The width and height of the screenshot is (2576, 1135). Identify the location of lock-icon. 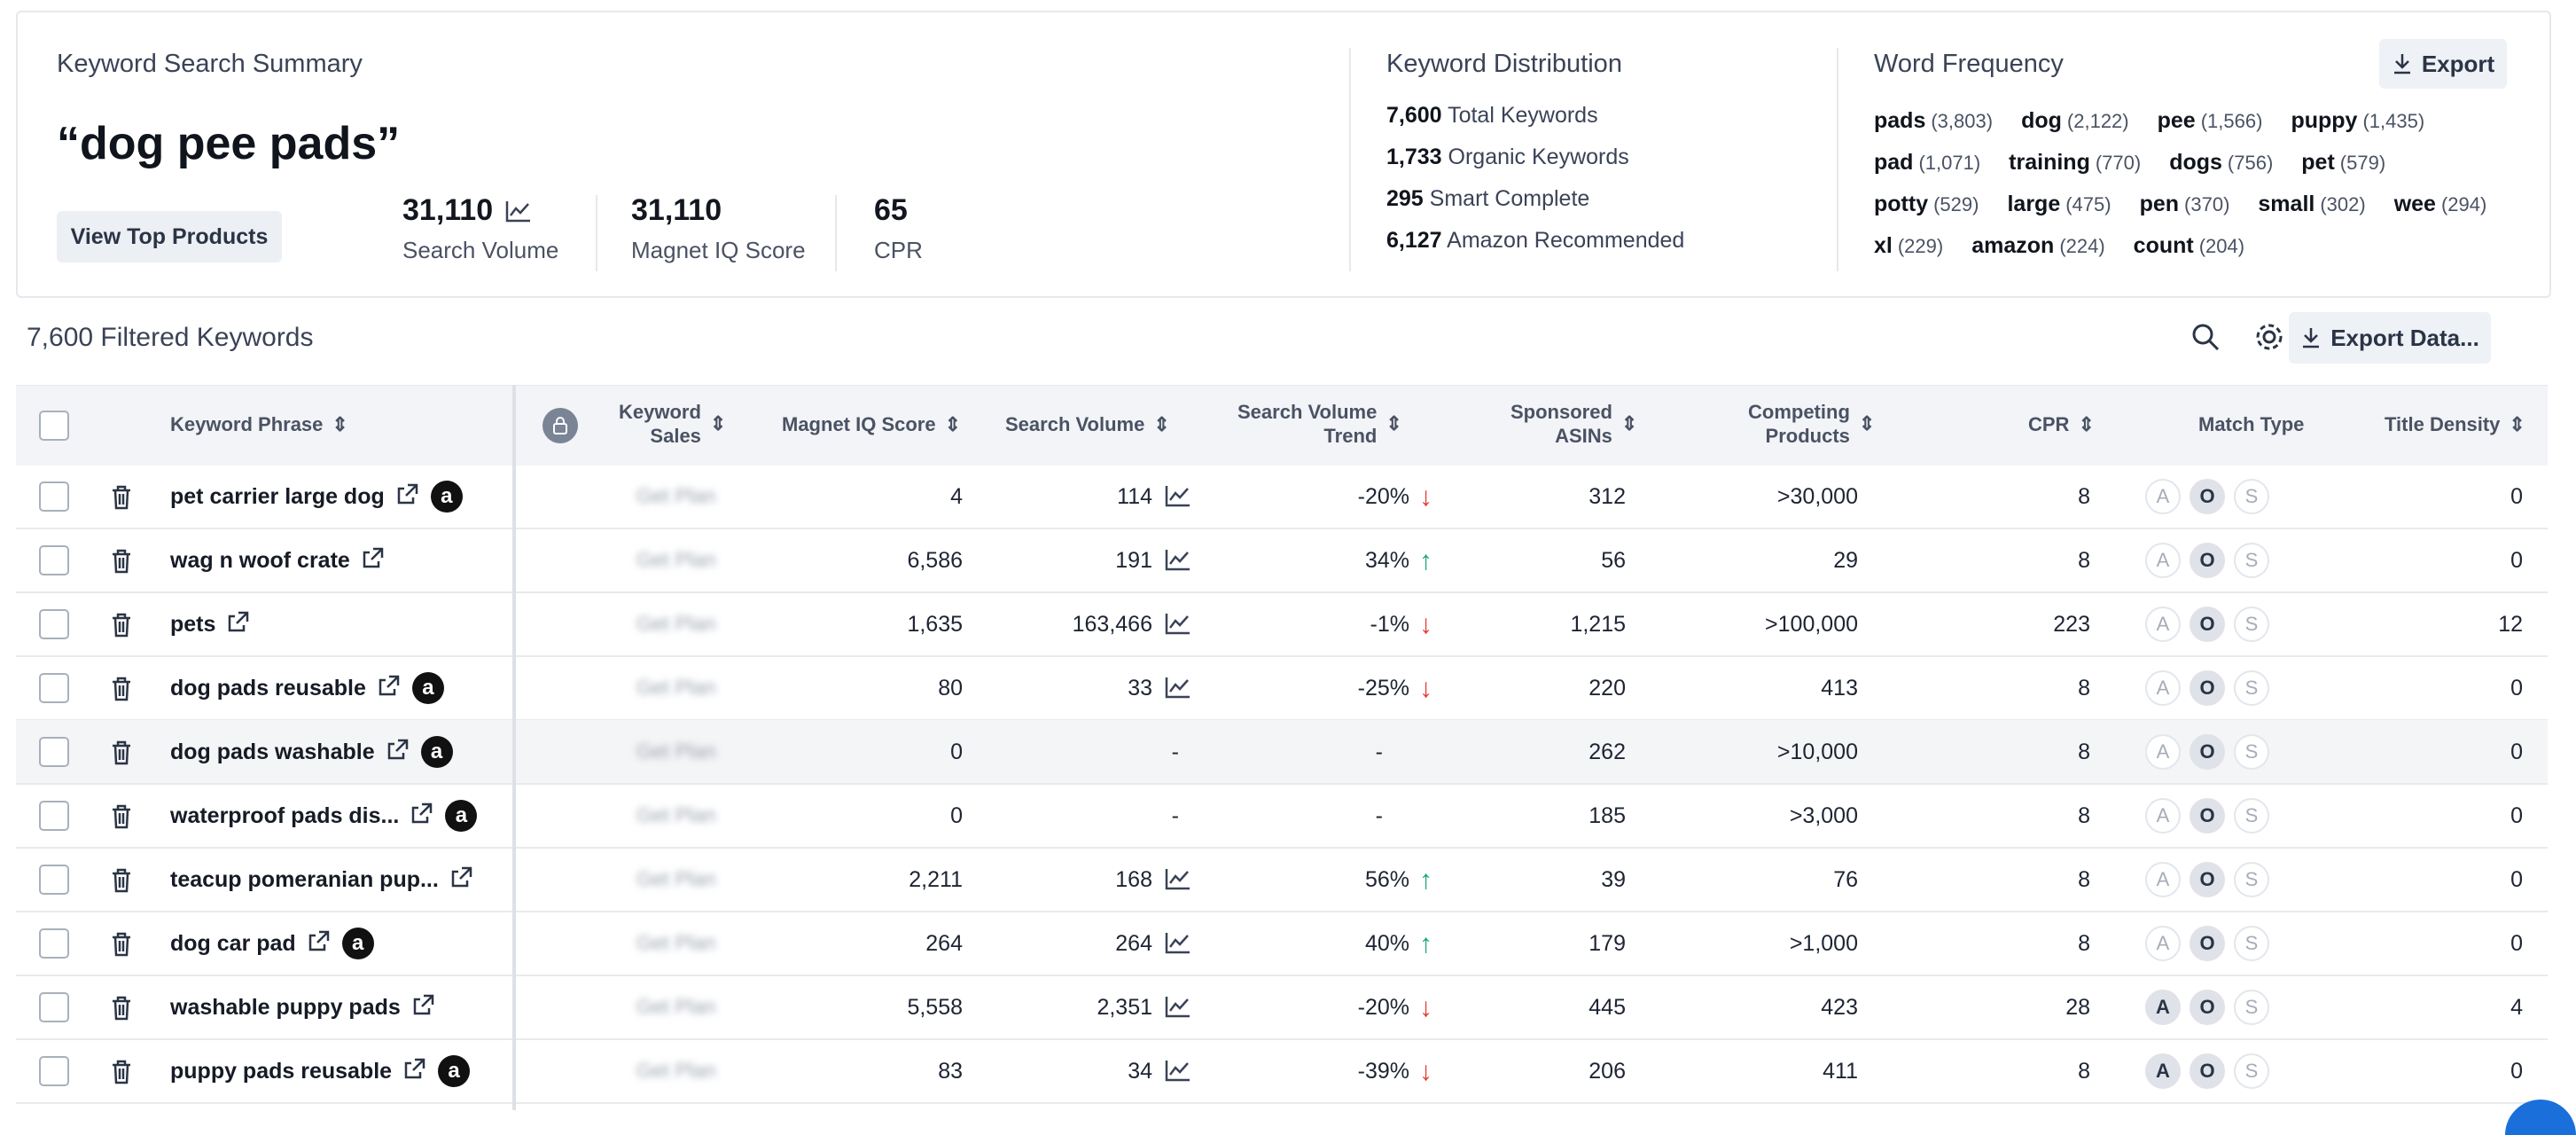
(560, 426).